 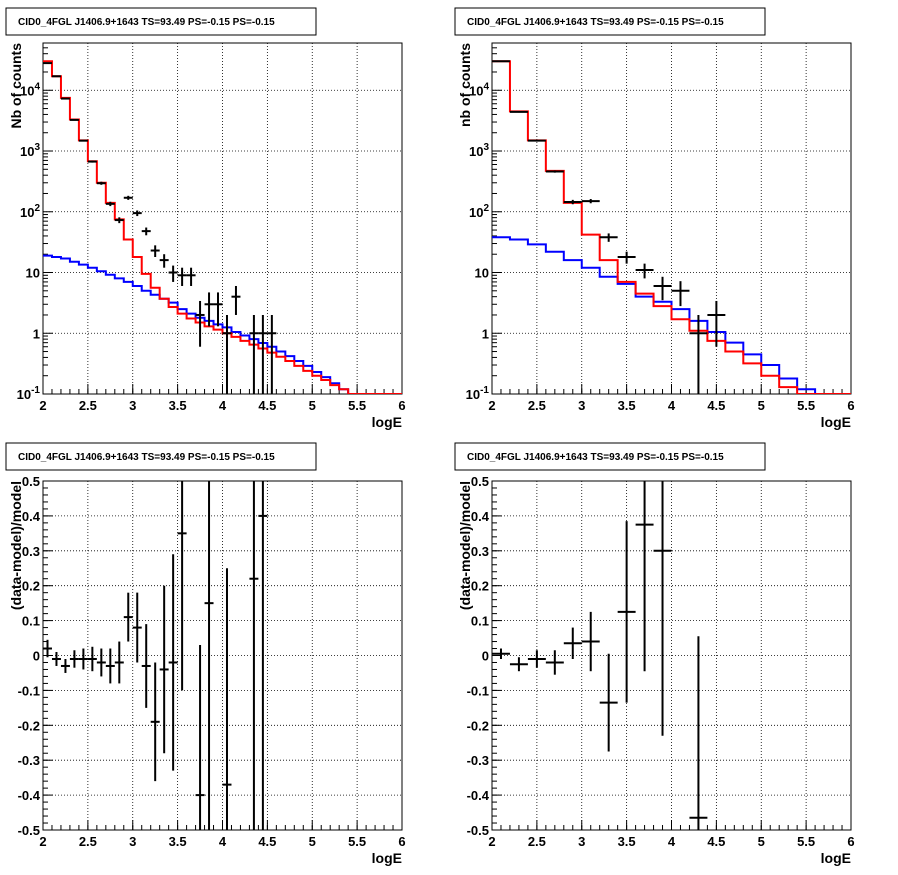 What do you see at coordinates (465, 85) in the screenshot?
I see `y-axis-label: nb of counts` at bounding box center [465, 85].